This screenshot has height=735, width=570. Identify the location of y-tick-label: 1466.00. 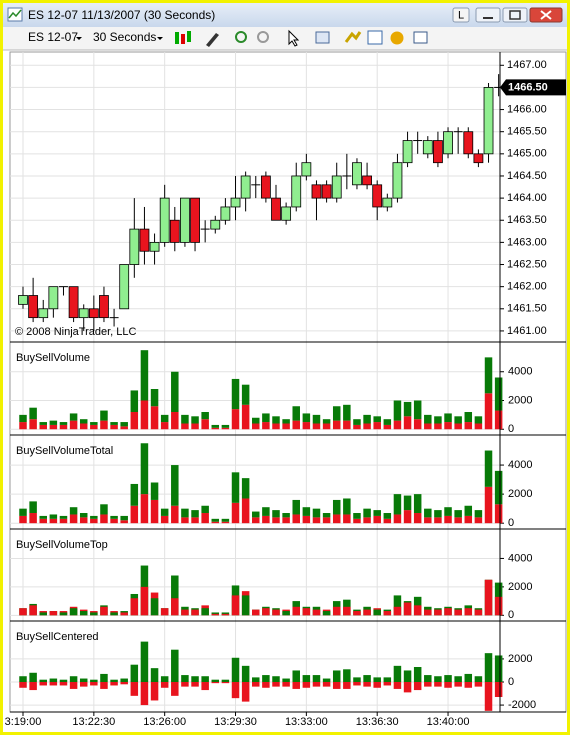
(527, 109).